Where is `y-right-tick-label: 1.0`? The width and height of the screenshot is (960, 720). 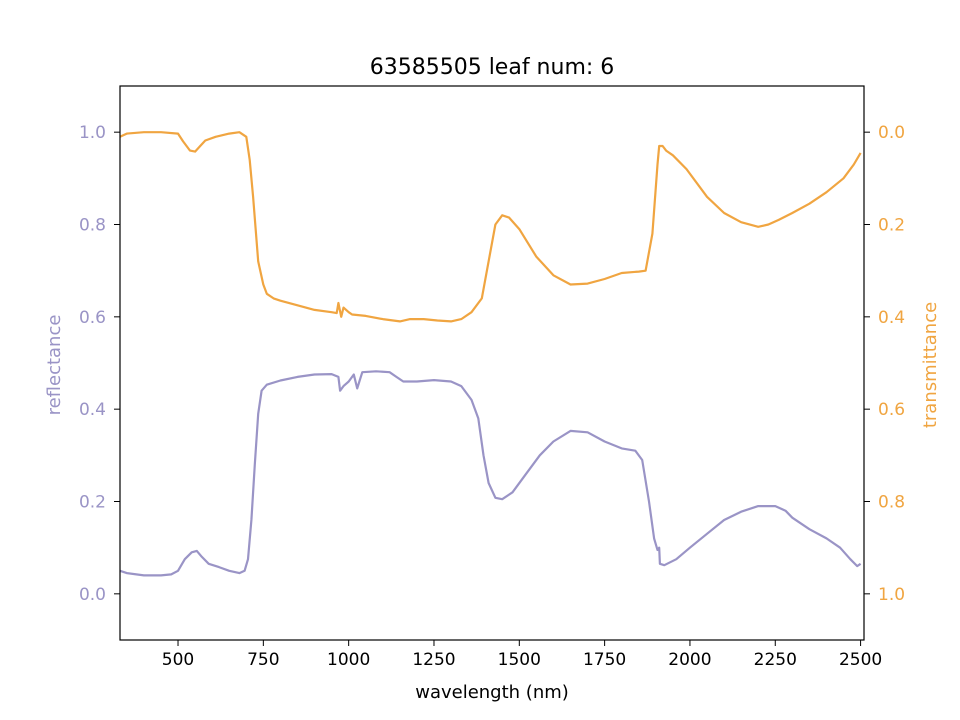
y-right-tick-label: 1.0 is located at coordinates (891, 595).